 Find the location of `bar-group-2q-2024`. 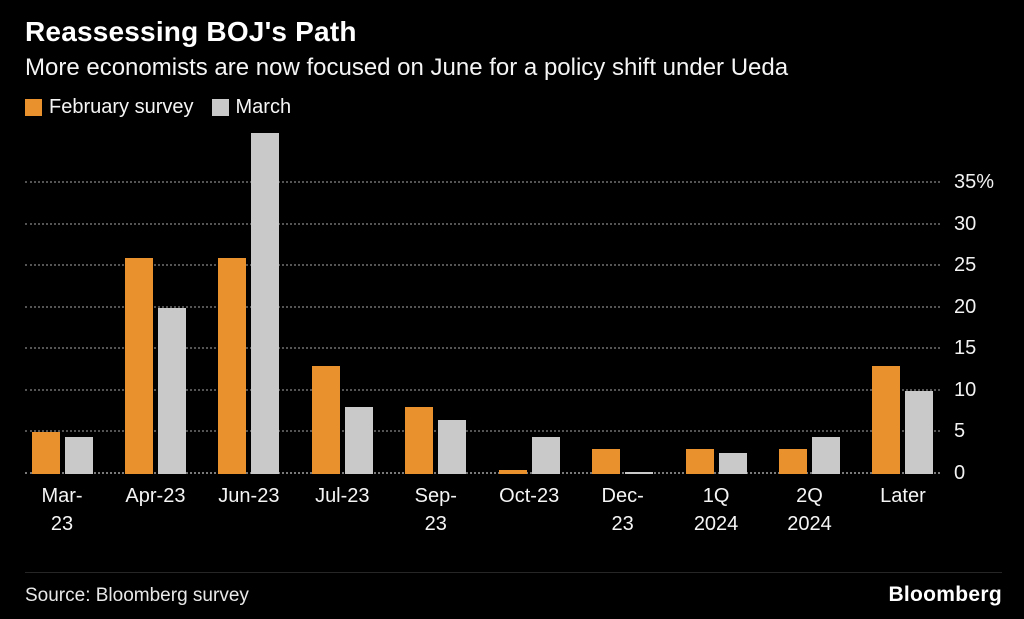

bar-group-2q-2024 is located at coordinates (810, 455).